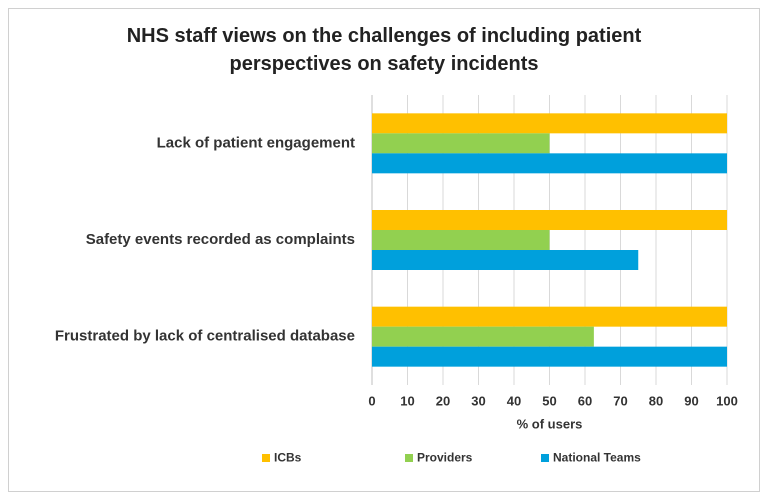 Image resolution: width=768 pixels, height=502 pixels. What do you see at coordinates (550, 423) in the screenshot?
I see `x-axis-title: % of users` at bounding box center [550, 423].